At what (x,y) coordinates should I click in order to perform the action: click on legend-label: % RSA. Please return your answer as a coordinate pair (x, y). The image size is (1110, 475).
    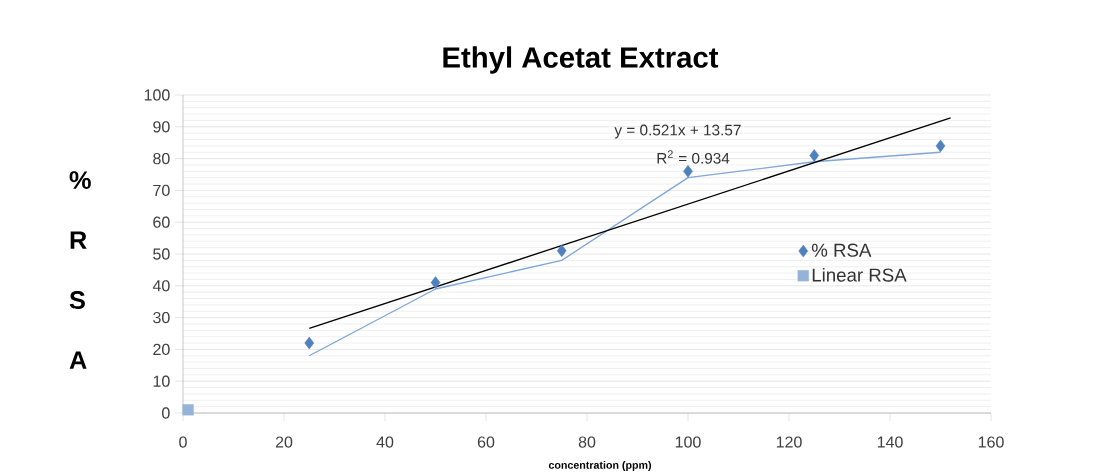
    Looking at the image, I should click on (841, 250).